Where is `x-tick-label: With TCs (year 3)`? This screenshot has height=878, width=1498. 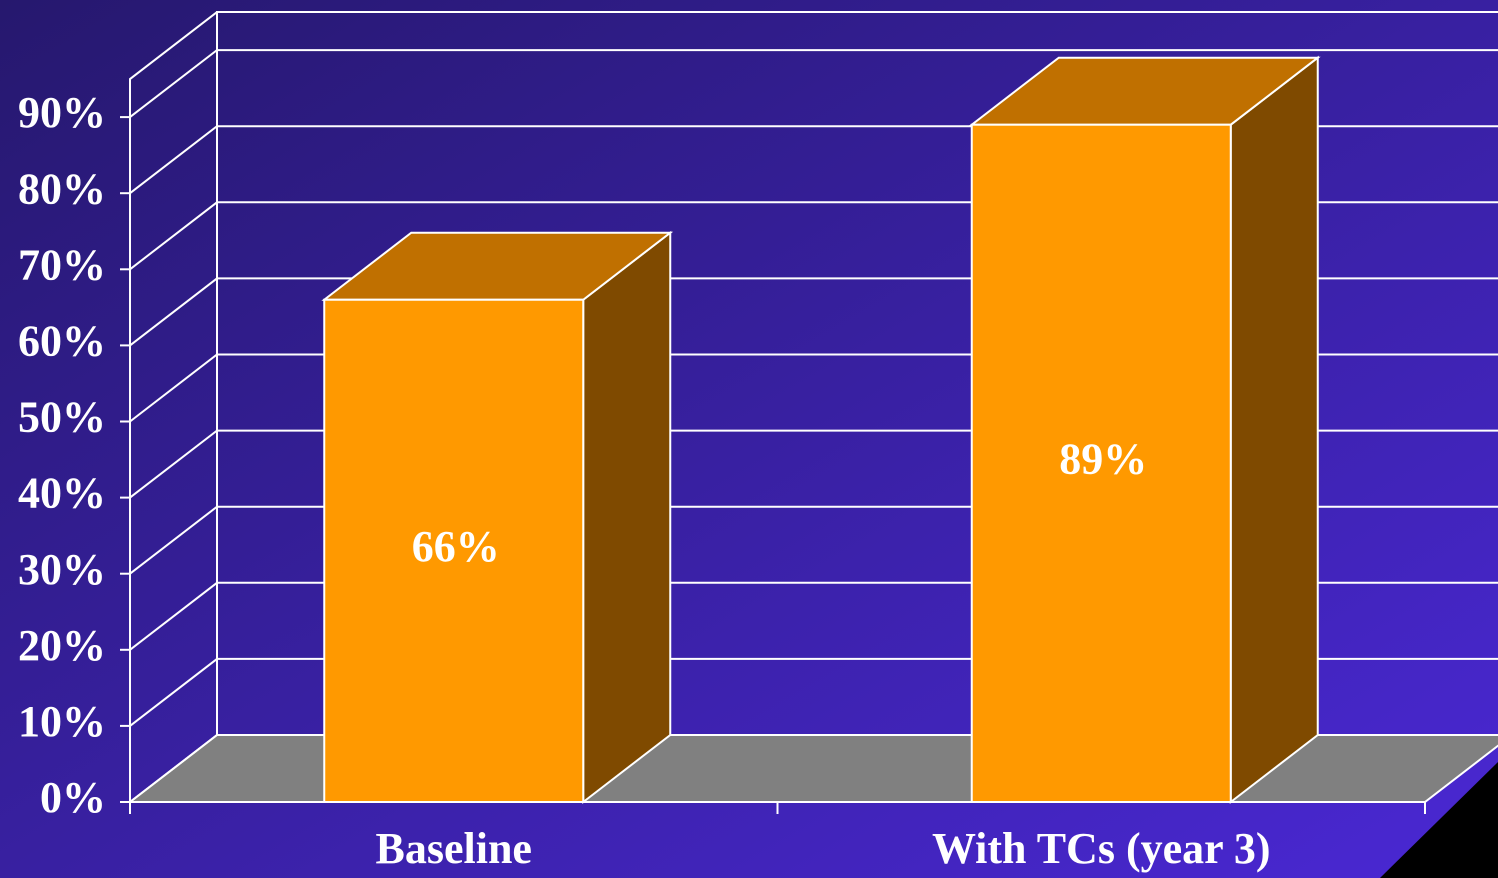
x-tick-label: With TCs (year 3) is located at coordinates (1101, 848).